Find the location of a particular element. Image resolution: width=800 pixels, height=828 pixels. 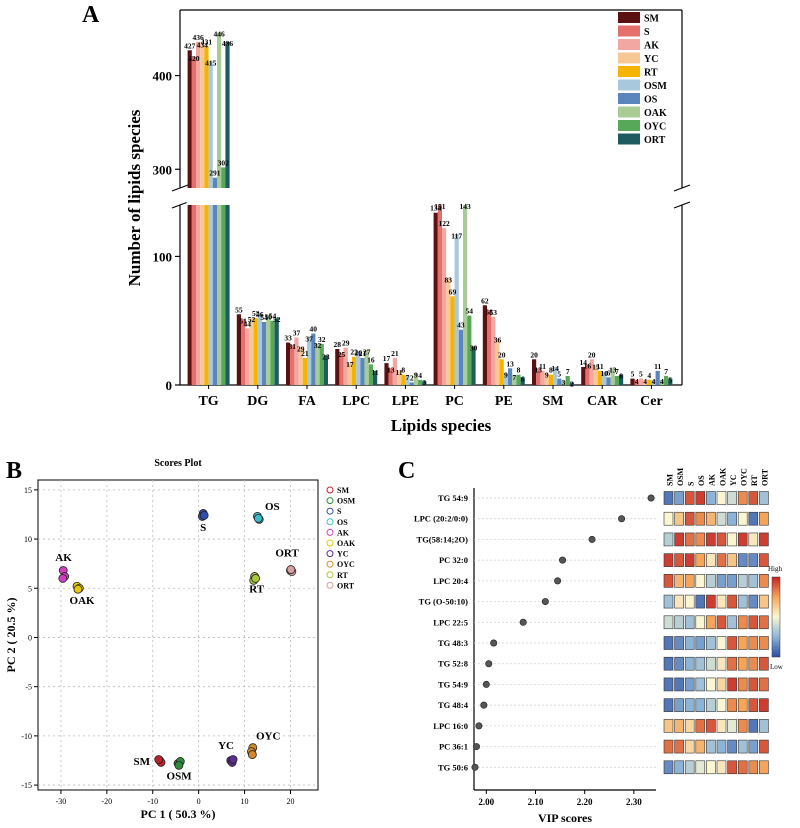

y-tick-label: PC 36:1 is located at coordinates (453, 747).